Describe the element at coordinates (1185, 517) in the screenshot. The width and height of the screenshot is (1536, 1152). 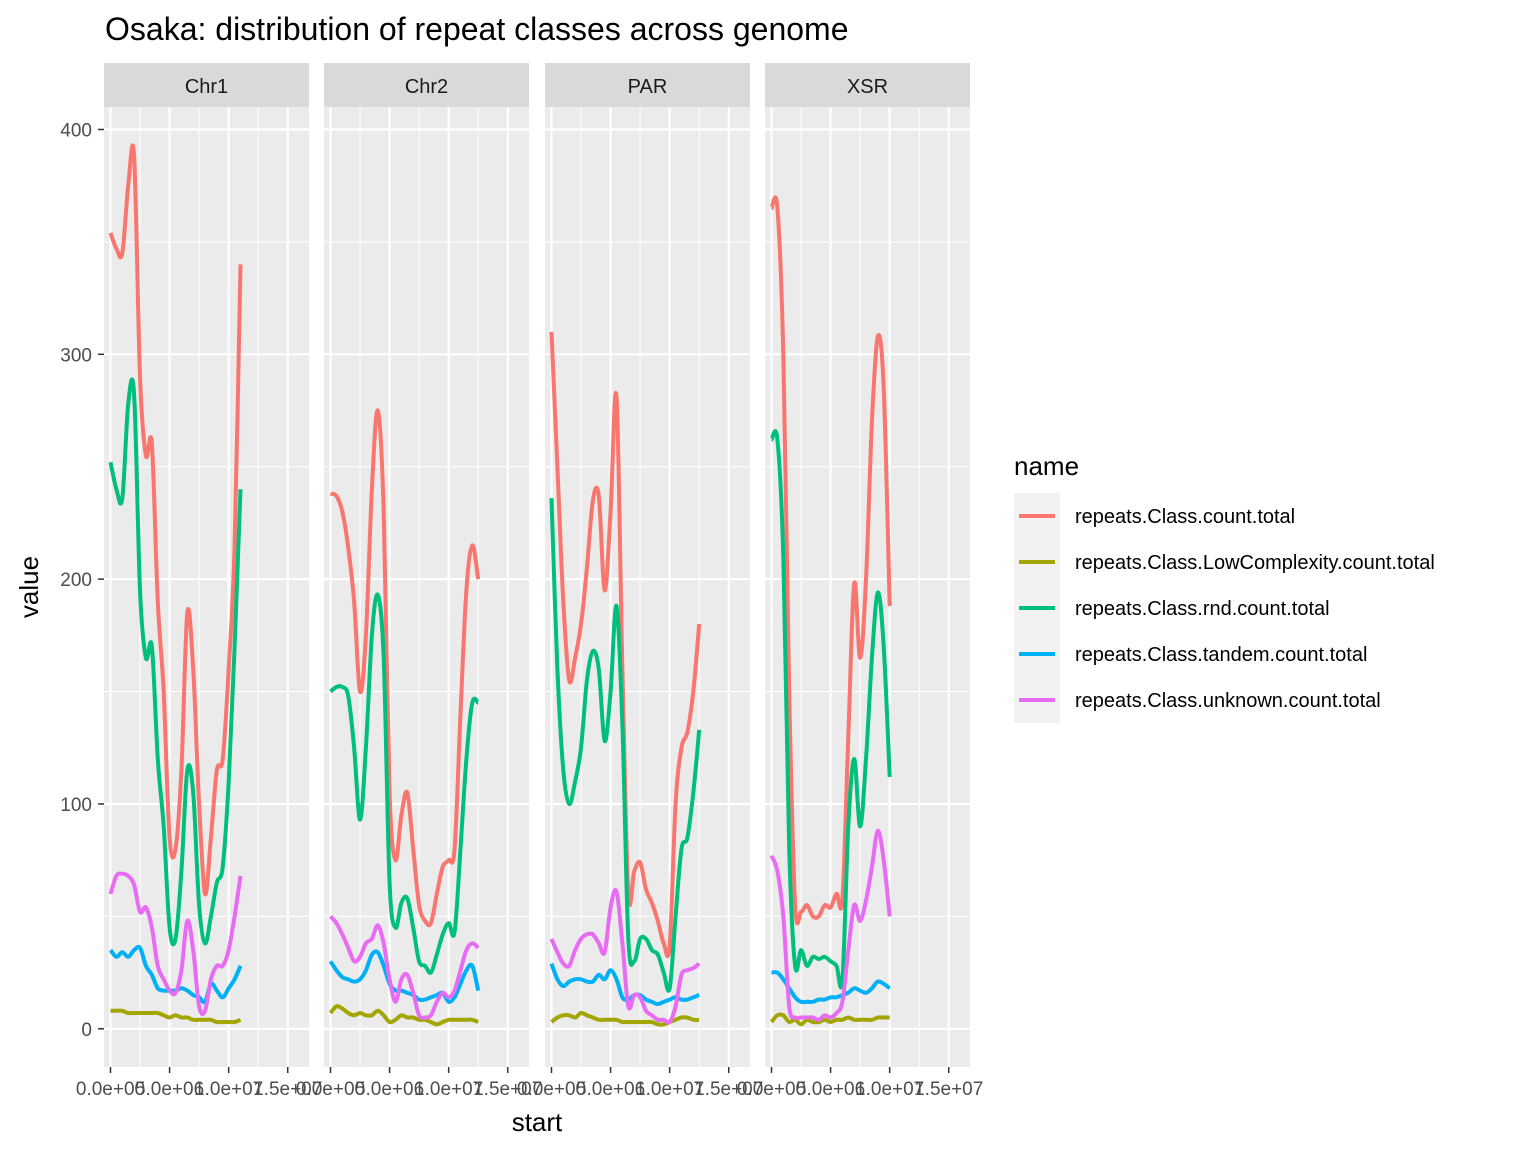
I see `legend-entry-label: repeats.Class.count.total` at that location.